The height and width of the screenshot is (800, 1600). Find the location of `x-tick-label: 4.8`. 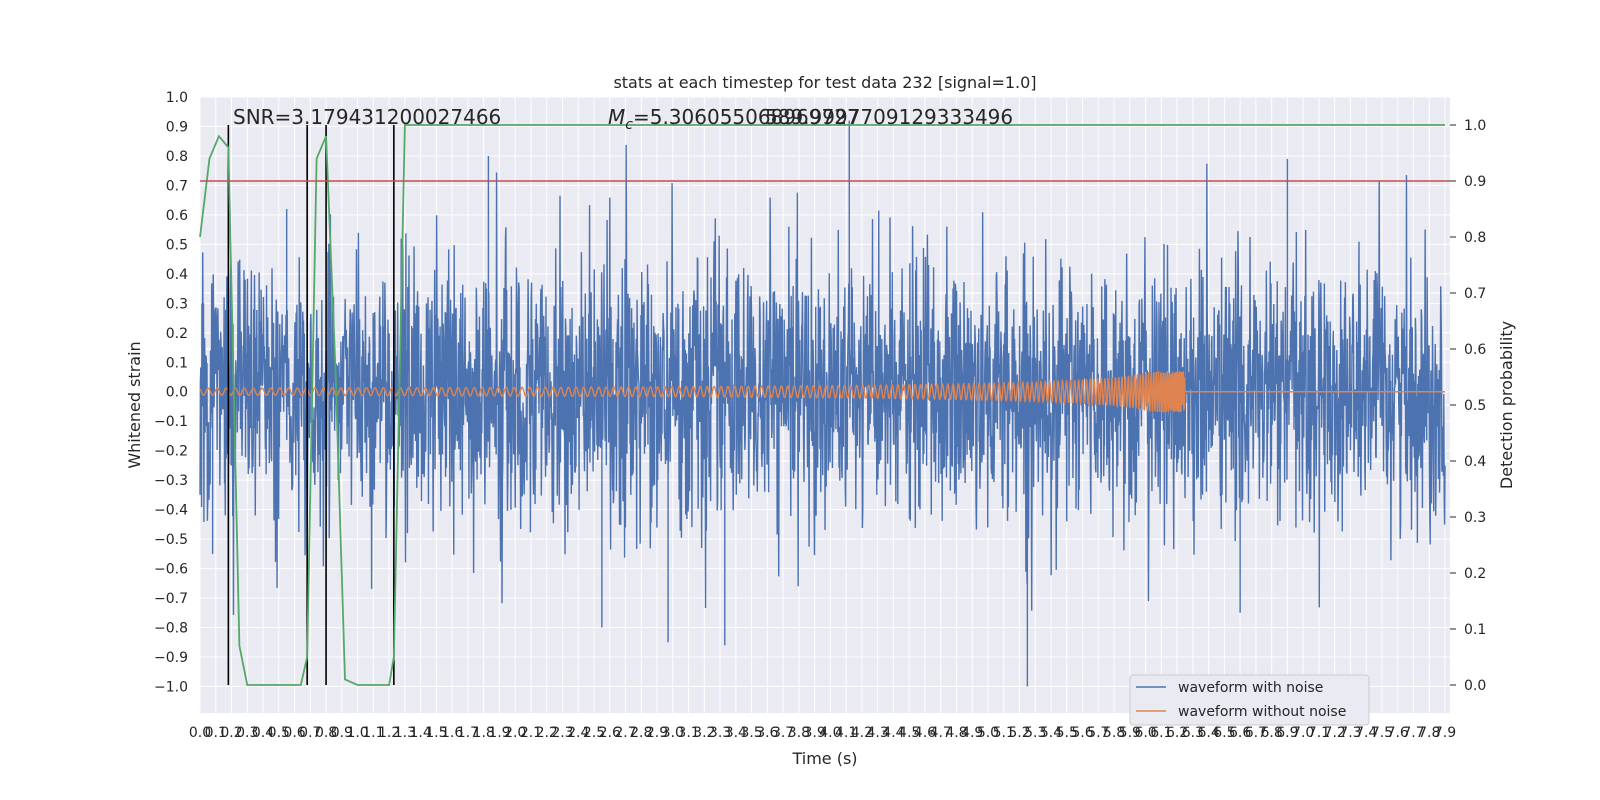

x-tick-label: 4.8 is located at coordinates (956, 733).